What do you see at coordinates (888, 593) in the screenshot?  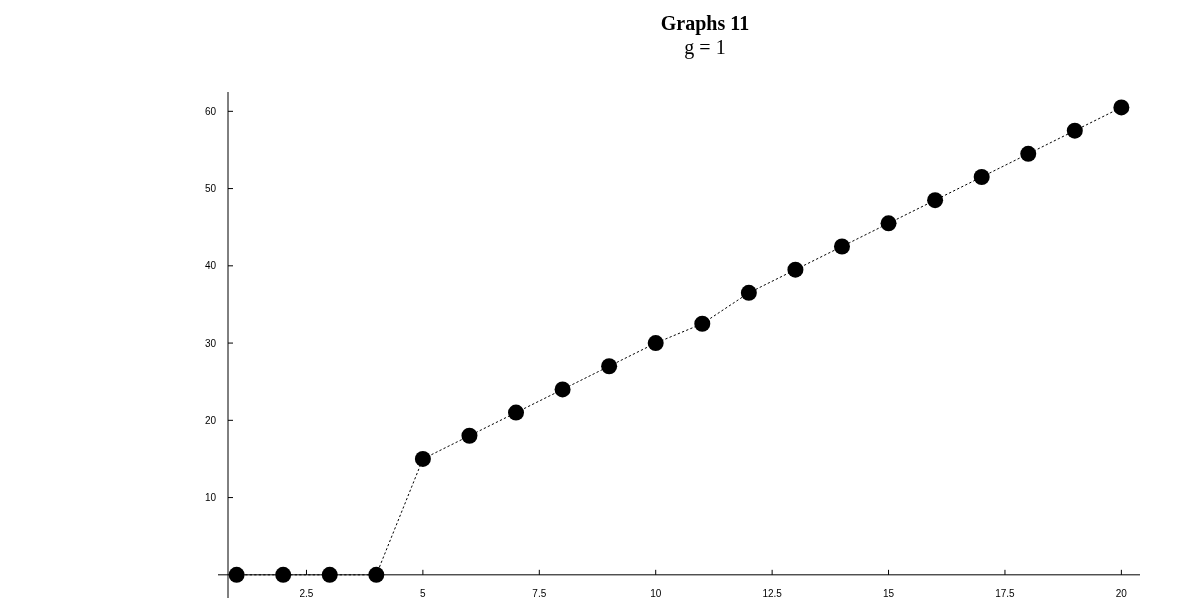 I see `x-tick-label: 15` at bounding box center [888, 593].